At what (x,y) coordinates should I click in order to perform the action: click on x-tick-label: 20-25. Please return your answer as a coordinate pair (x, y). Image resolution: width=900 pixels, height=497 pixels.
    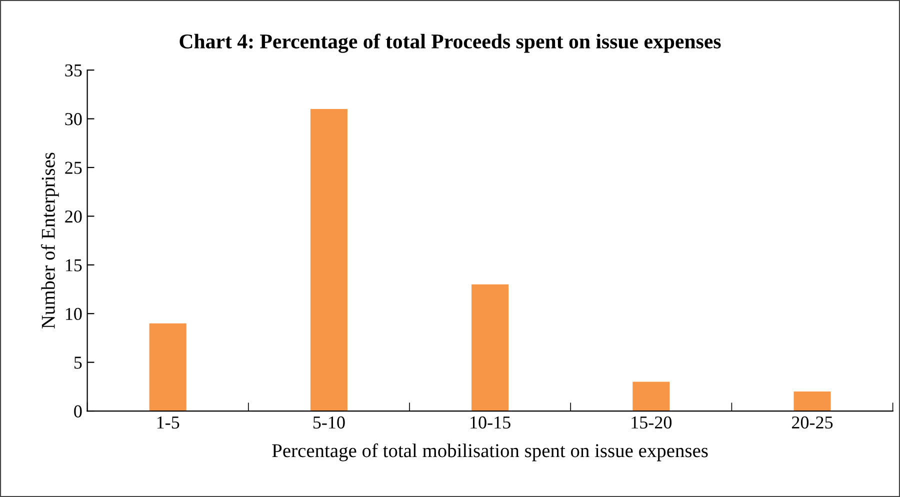
    Looking at the image, I should click on (812, 422).